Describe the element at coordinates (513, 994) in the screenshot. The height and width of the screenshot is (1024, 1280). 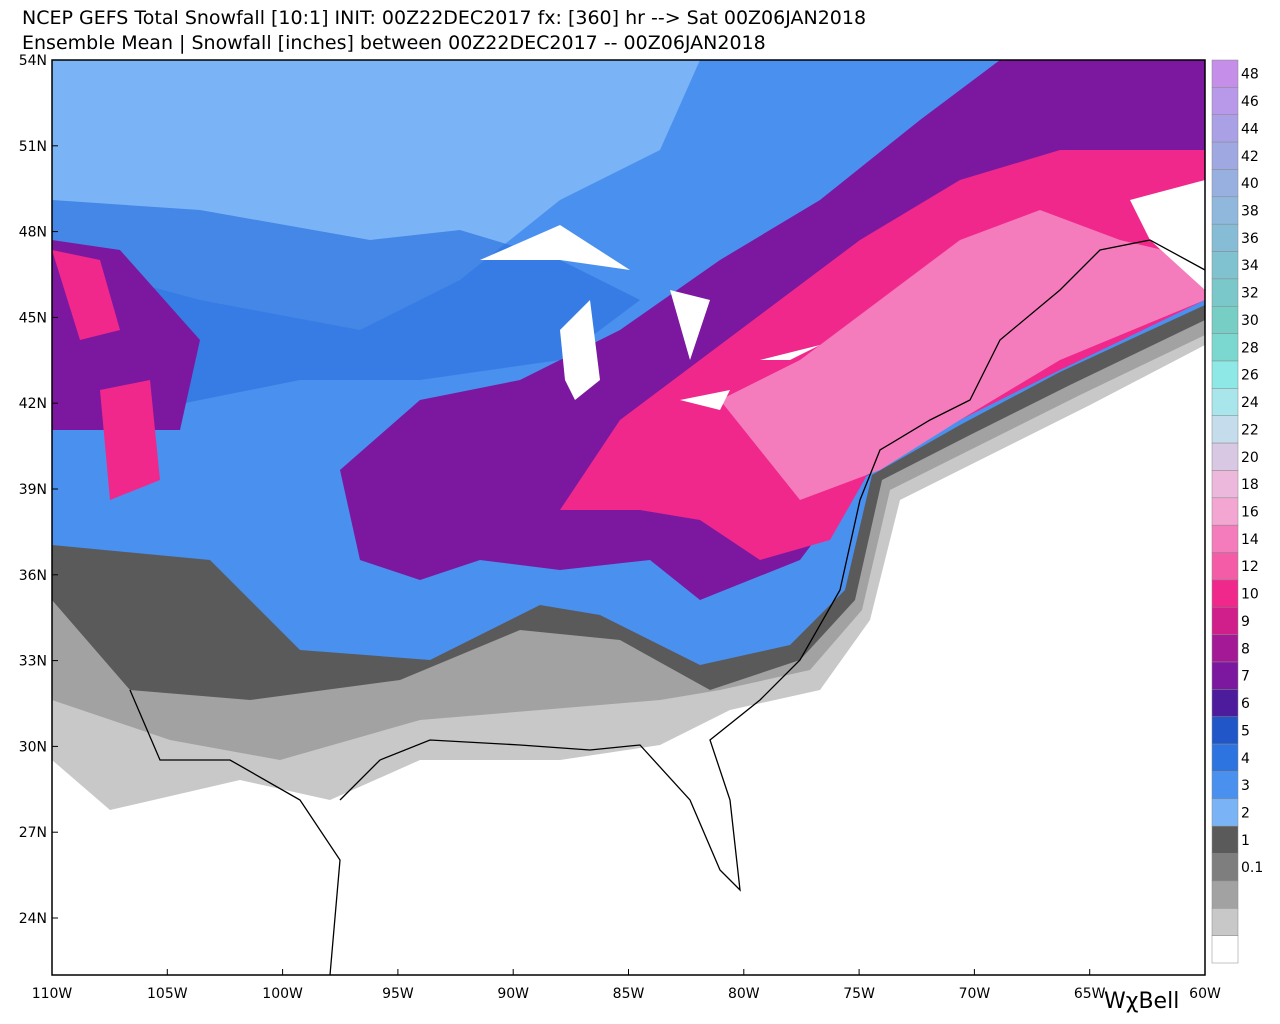
I see `longitude-label: 90W` at that location.